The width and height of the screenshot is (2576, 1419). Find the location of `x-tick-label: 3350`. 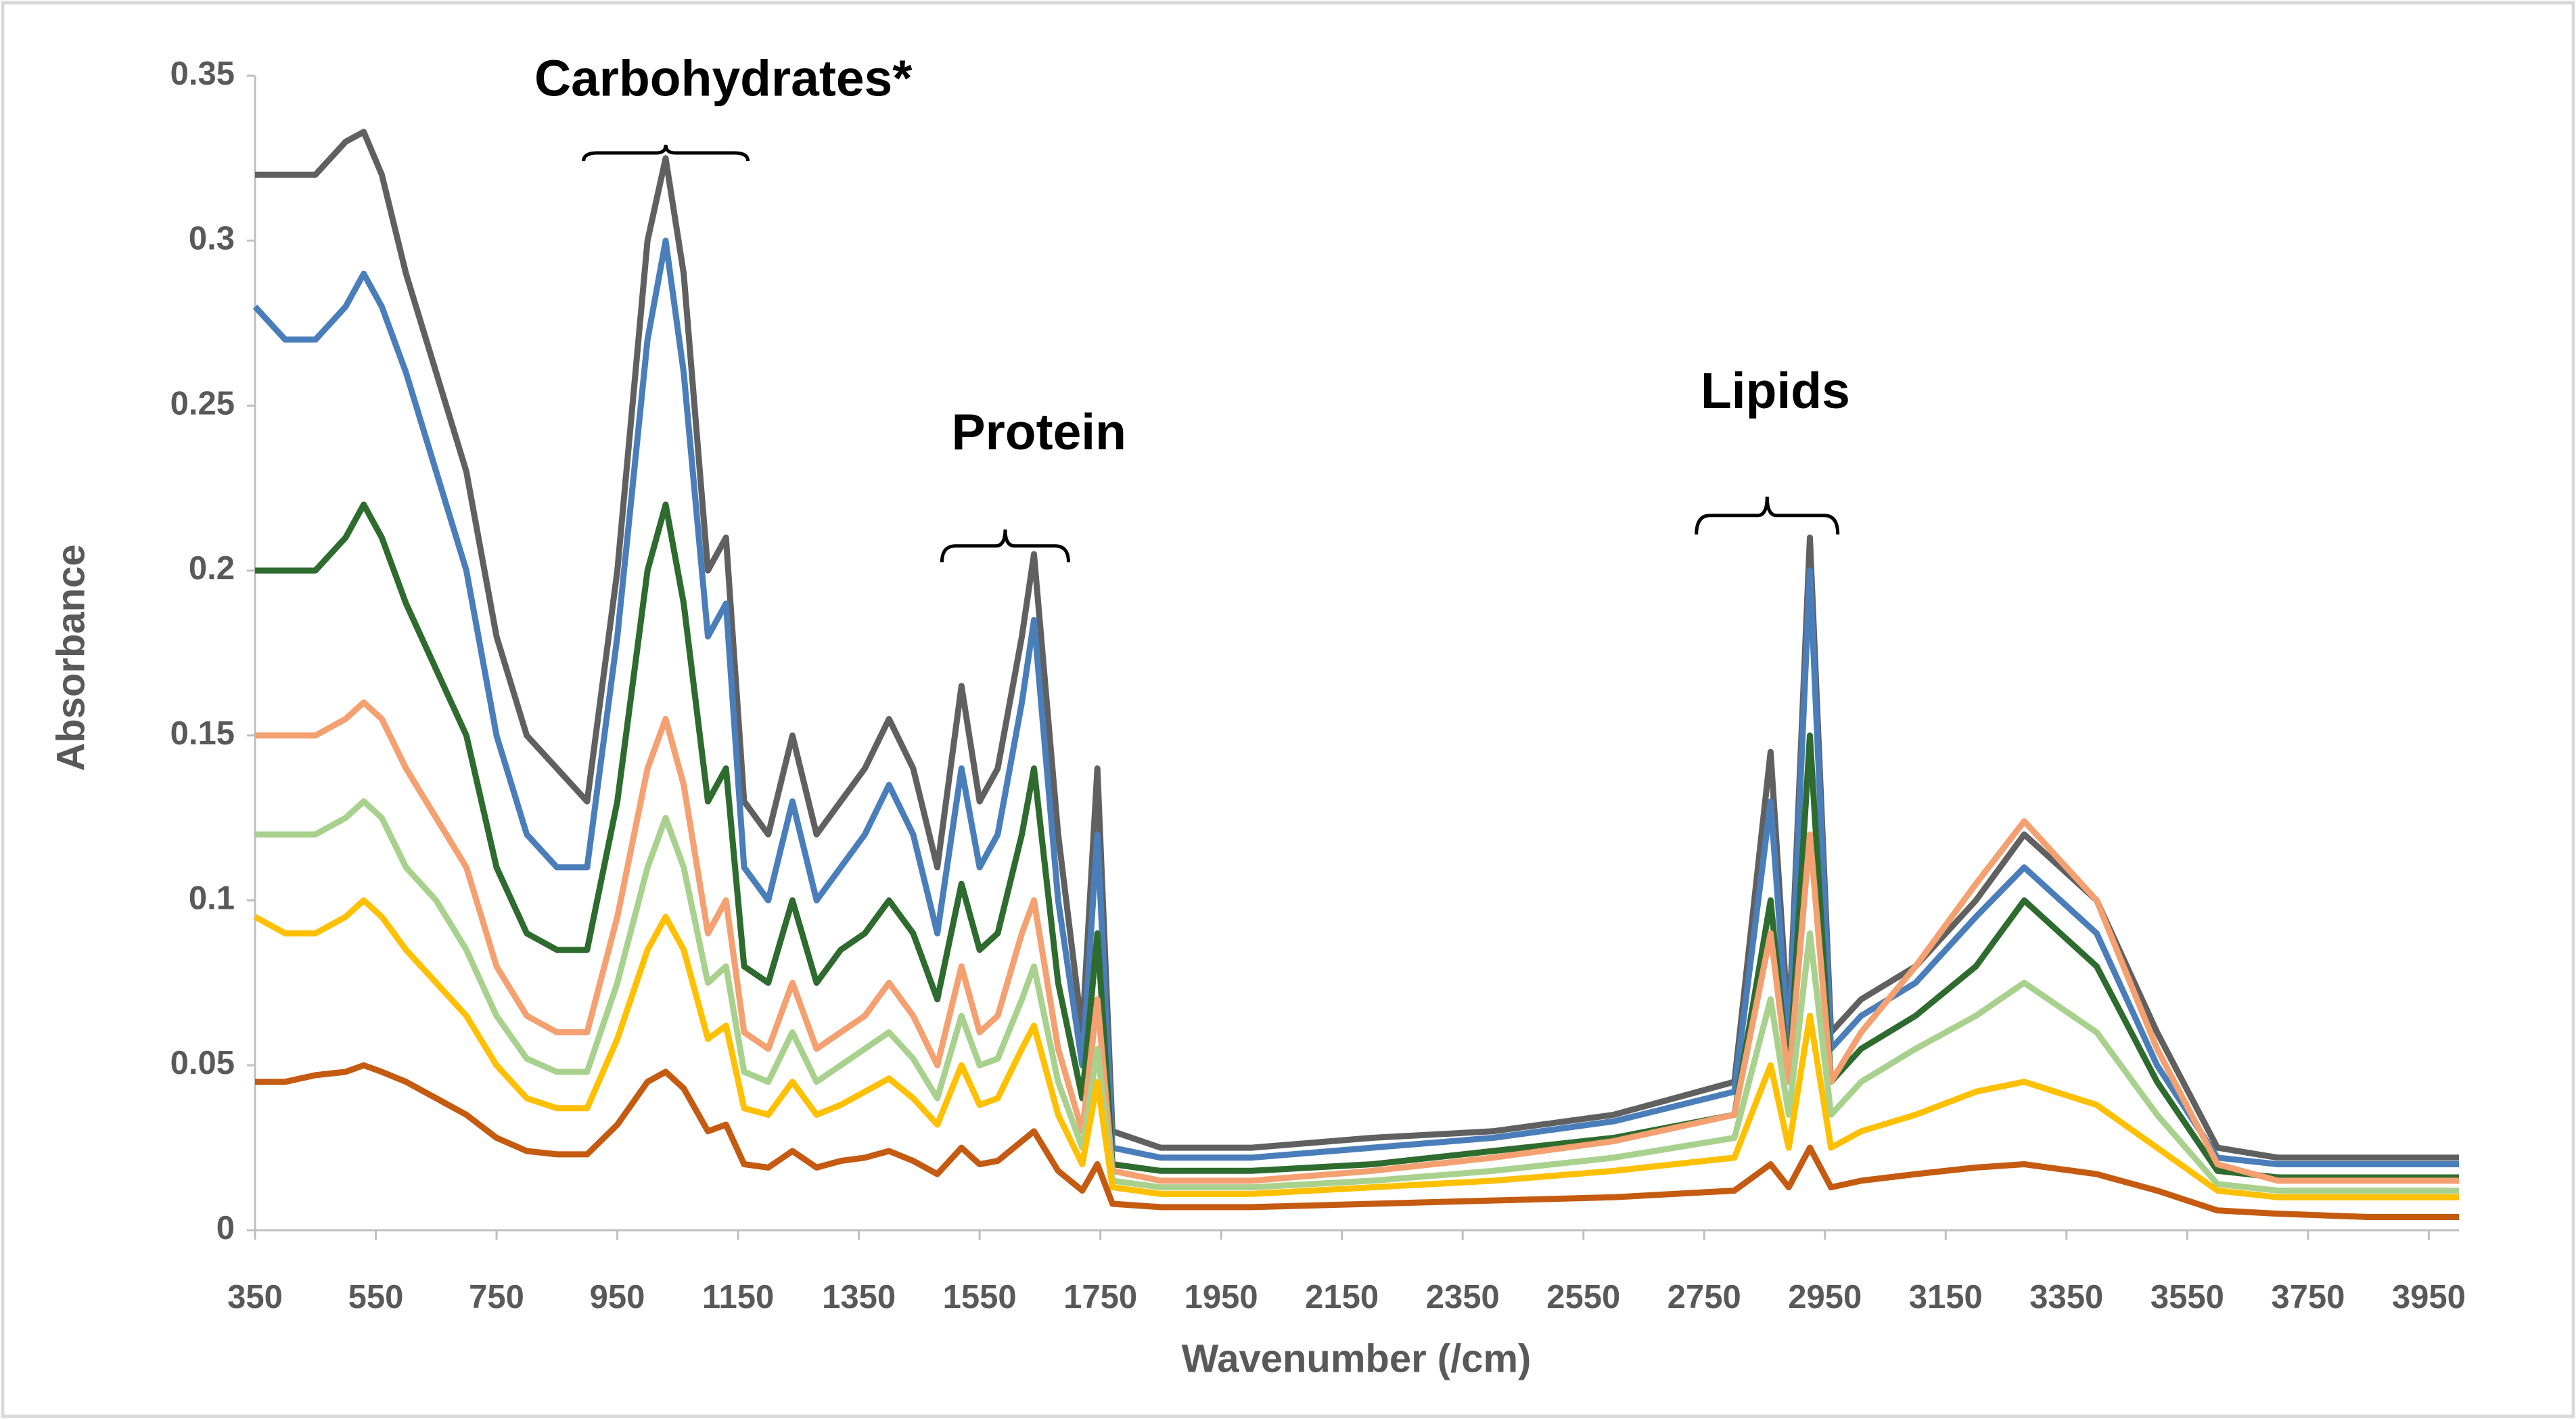

x-tick-label: 3350 is located at coordinates (2066, 1297).